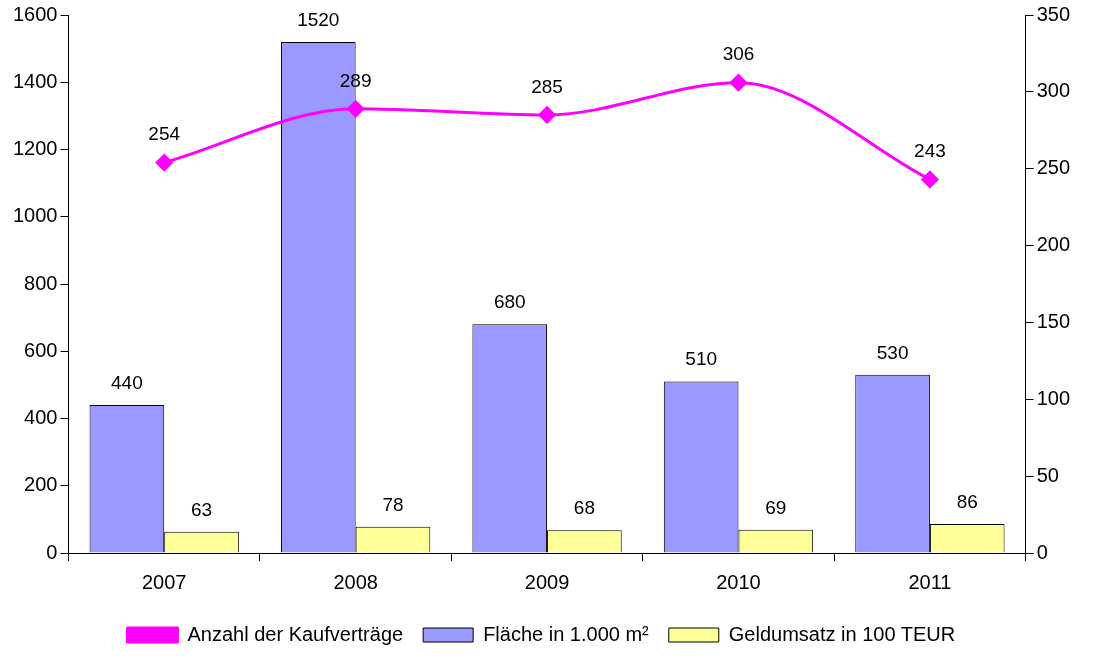  What do you see at coordinates (738, 54) in the screenshot?
I see `data-label: 306` at bounding box center [738, 54].